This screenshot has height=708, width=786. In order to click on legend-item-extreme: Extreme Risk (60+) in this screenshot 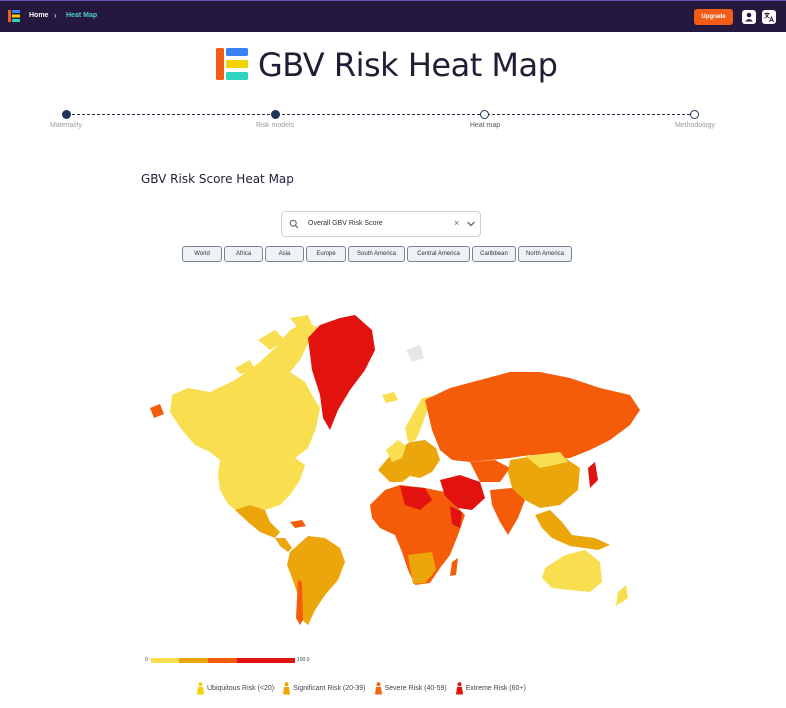, I will do `click(490, 688)`.